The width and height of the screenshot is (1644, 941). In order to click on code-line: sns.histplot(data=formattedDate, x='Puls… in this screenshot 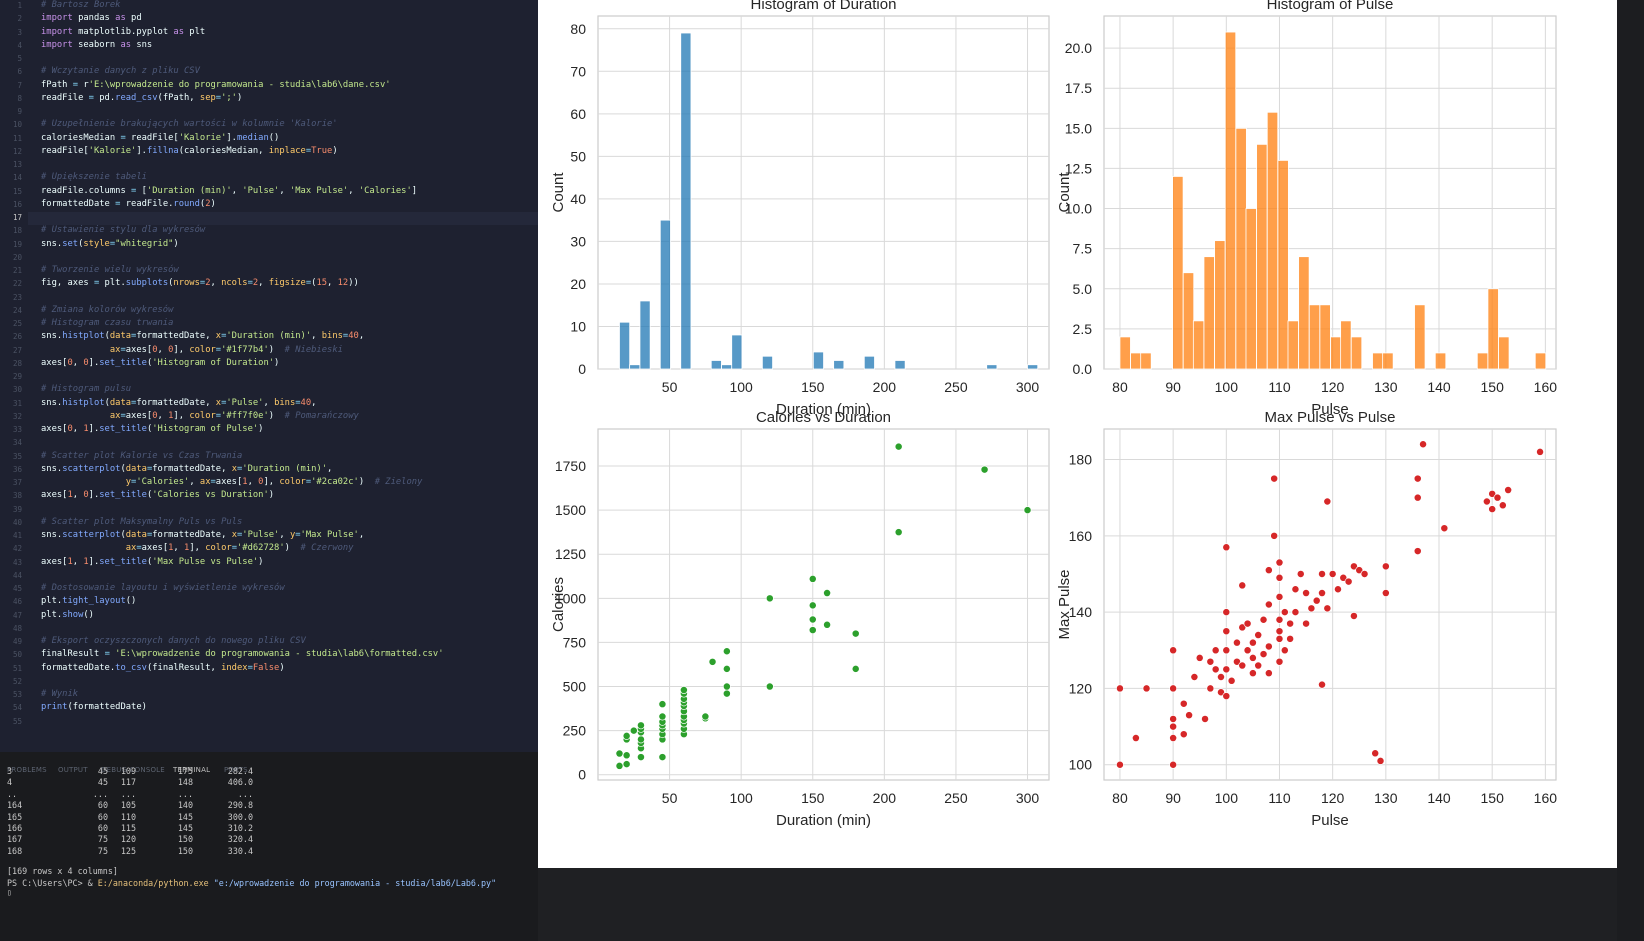, I will do `click(178, 403)`.